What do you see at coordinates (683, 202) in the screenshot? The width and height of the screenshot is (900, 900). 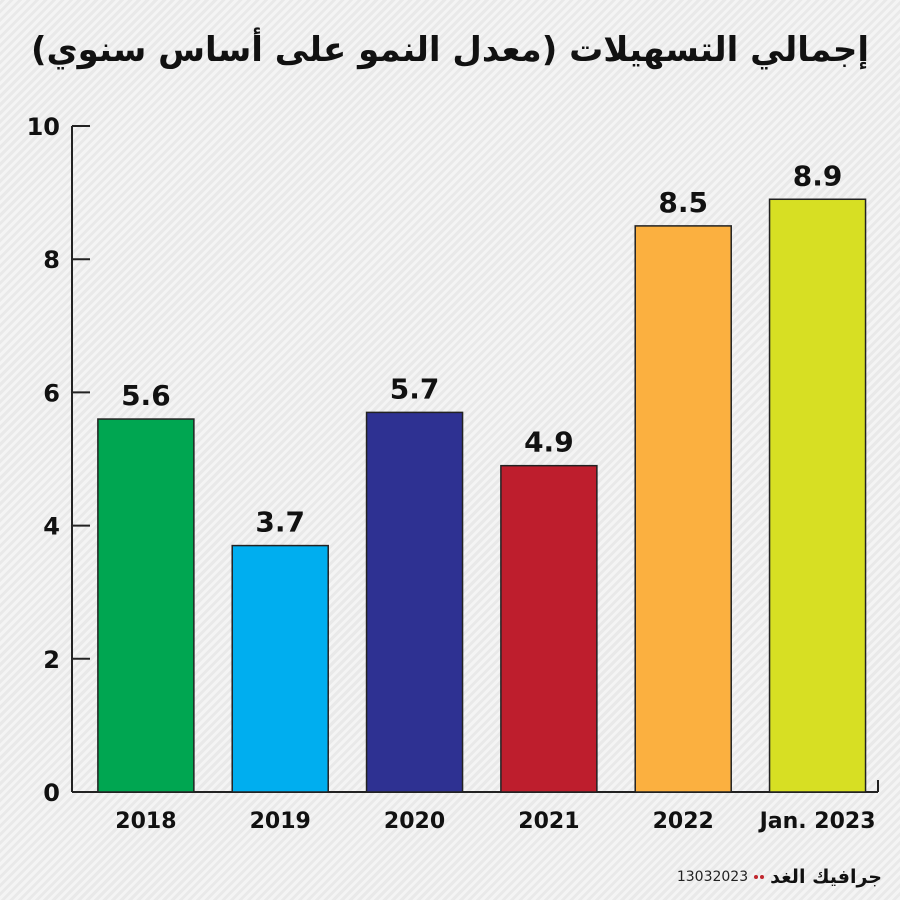 I see `bar-value-label: 8.5` at bounding box center [683, 202].